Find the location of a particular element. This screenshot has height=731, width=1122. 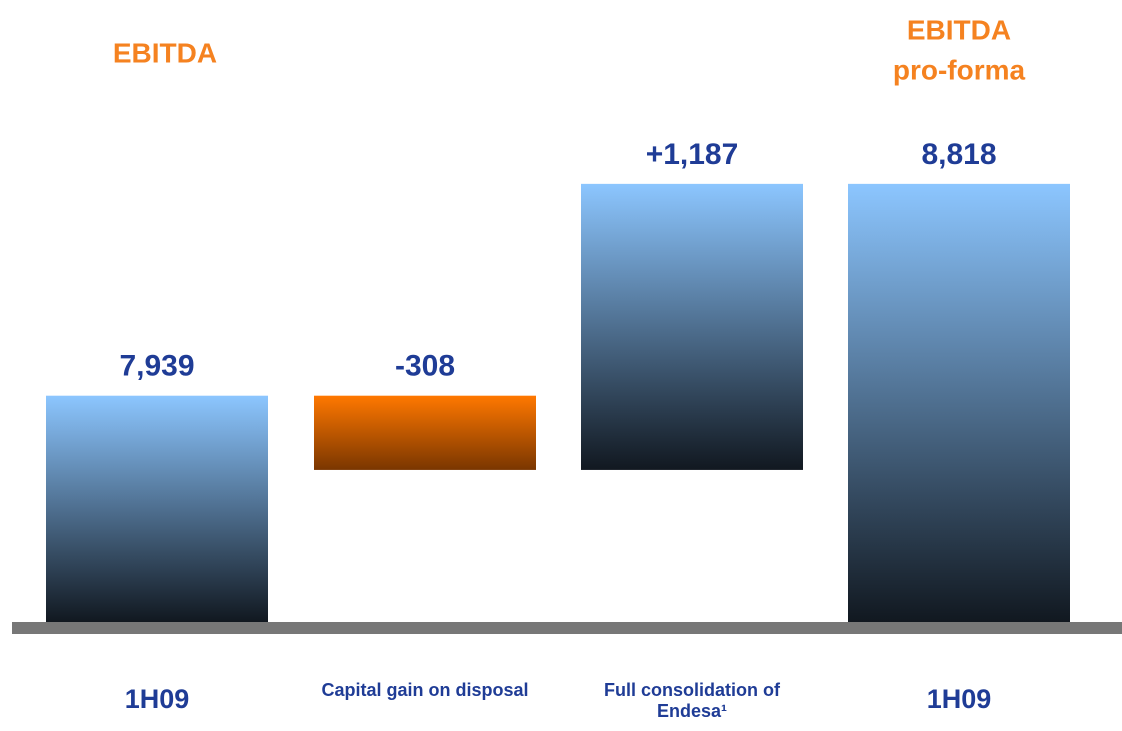

right-header: pro-forma is located at coordinates (959, 69).